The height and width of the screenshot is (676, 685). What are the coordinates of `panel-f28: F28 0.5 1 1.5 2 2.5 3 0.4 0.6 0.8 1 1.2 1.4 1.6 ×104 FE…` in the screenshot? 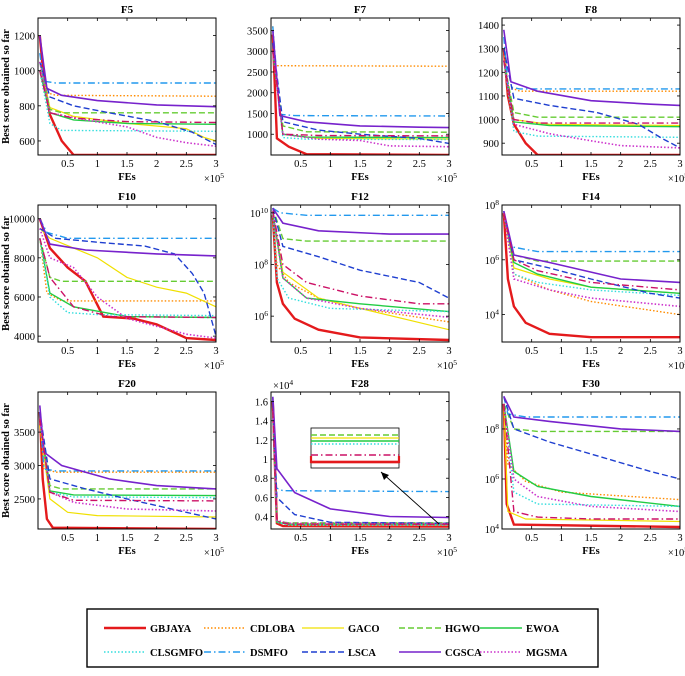 It's located at (356, 468).